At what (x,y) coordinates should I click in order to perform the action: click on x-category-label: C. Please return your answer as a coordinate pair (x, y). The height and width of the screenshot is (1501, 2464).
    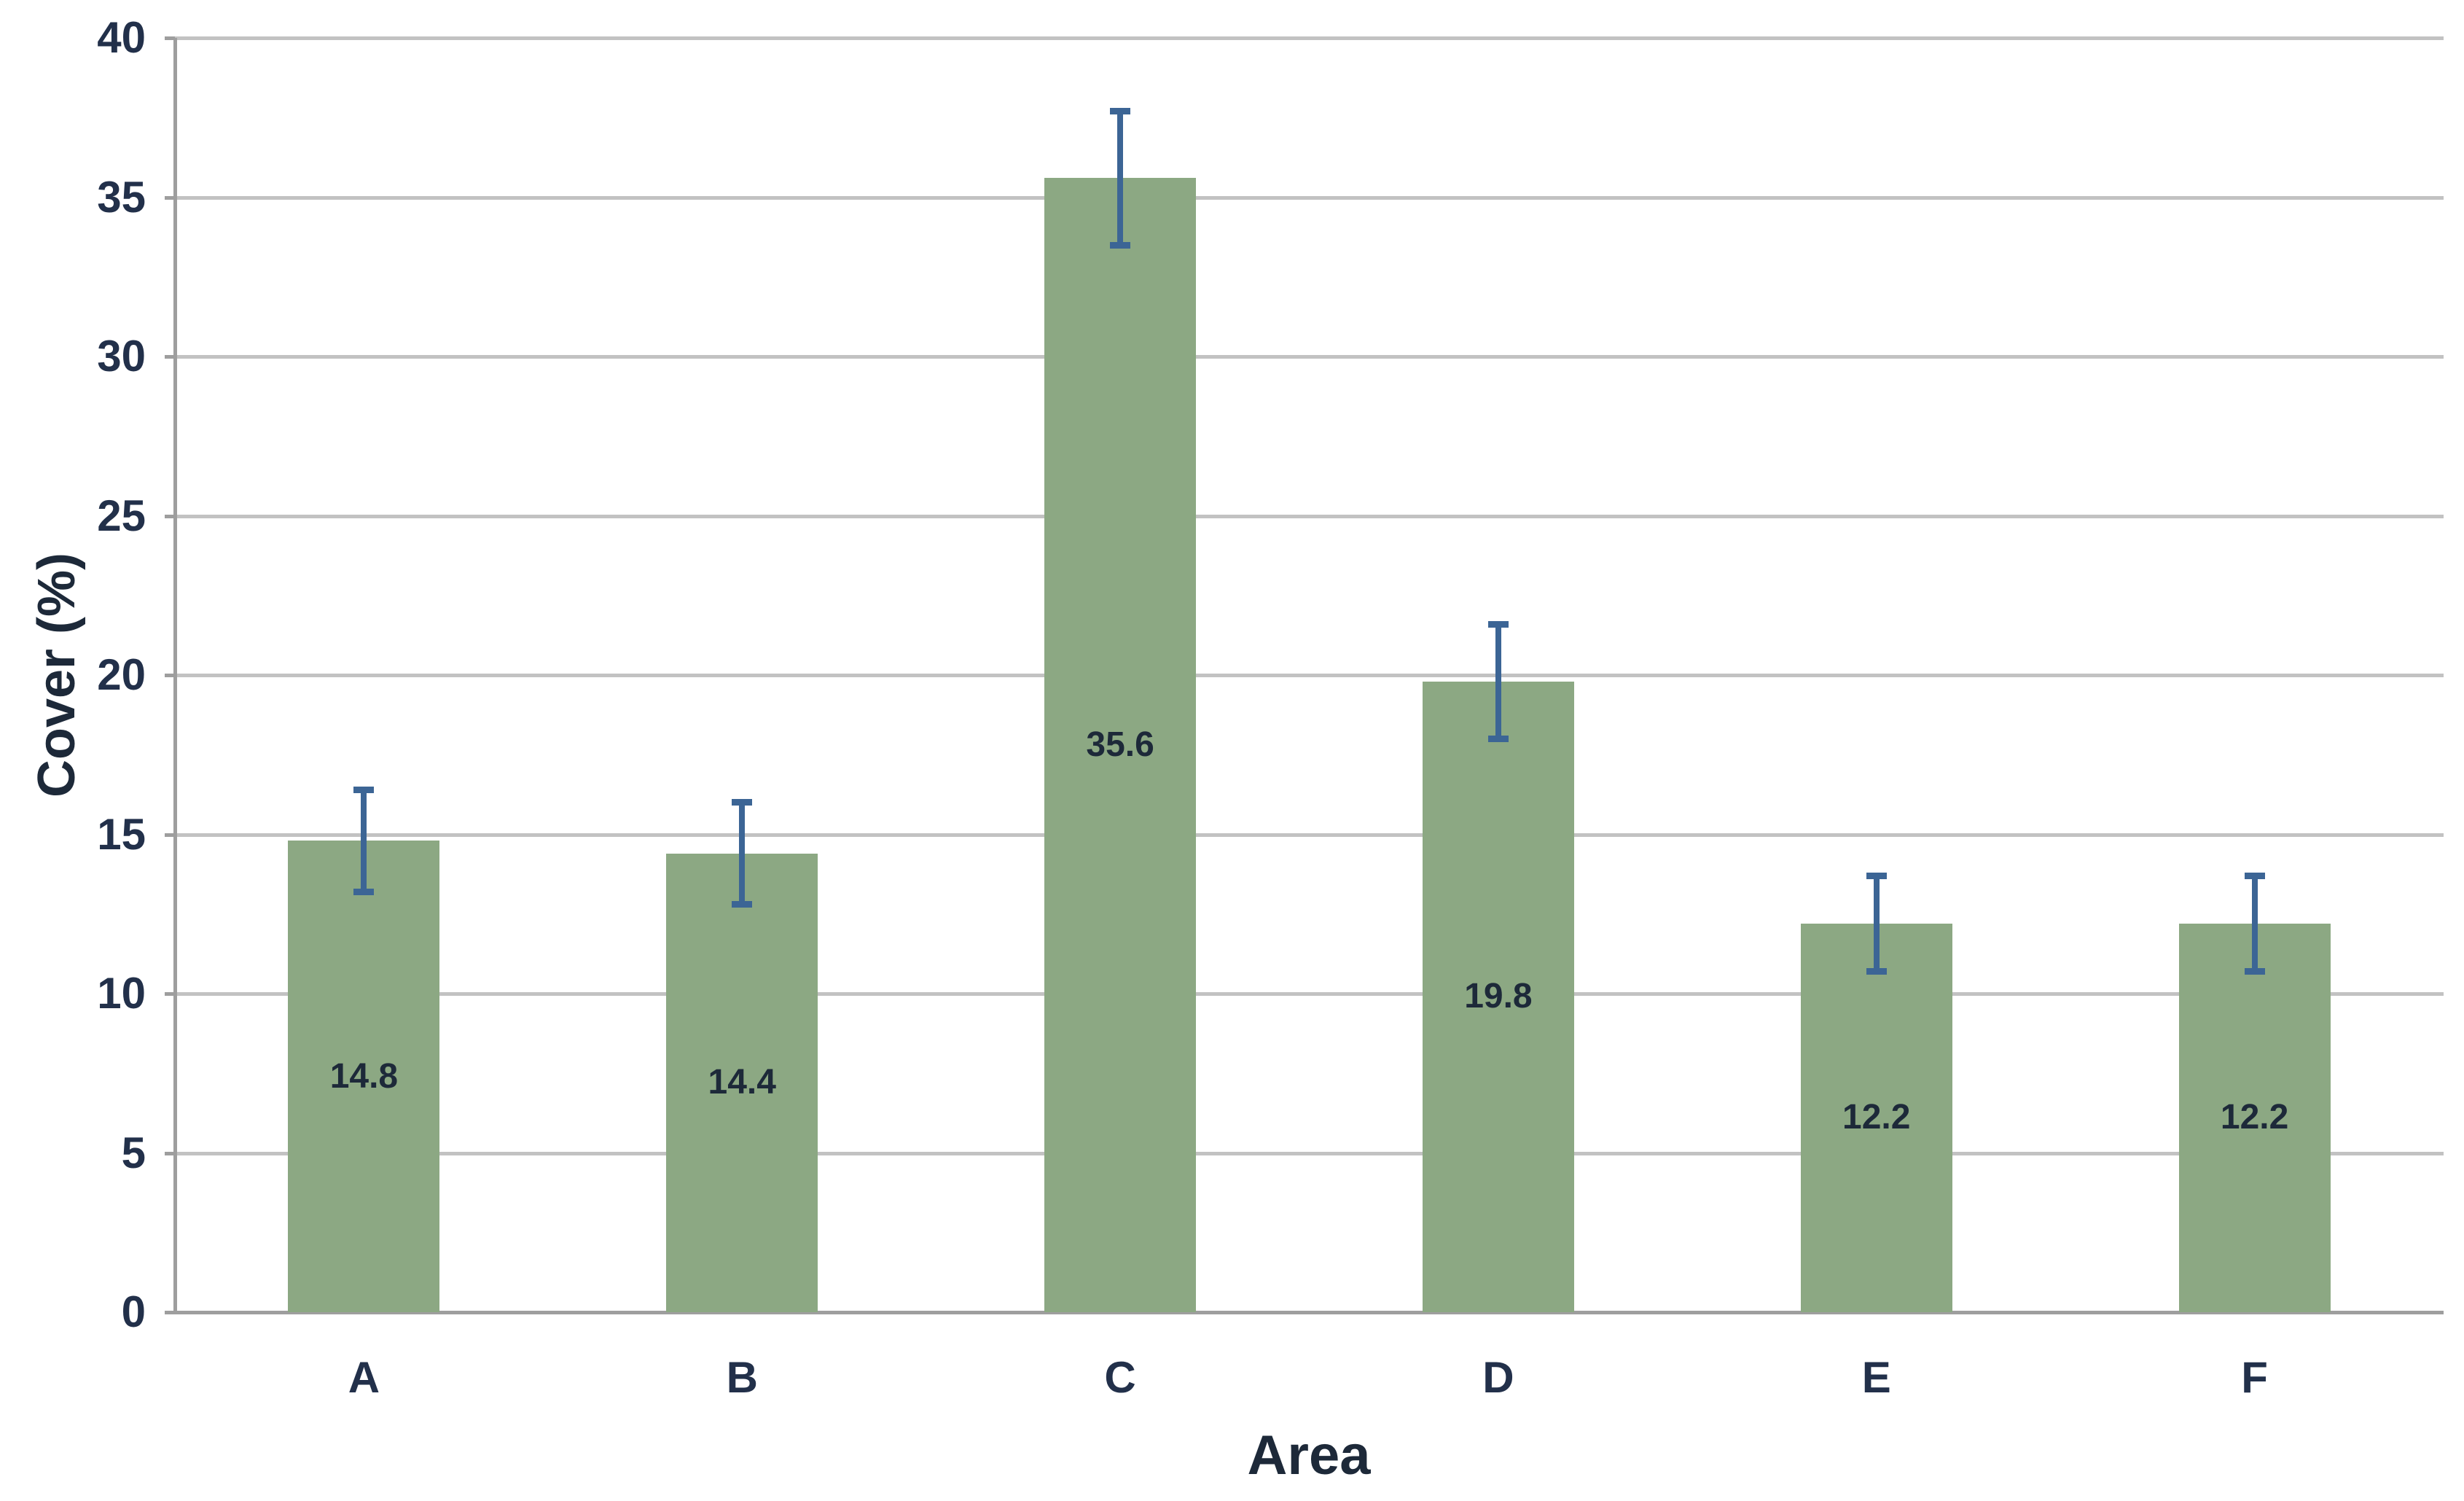
    Looking at the image, I should click on (1120, 1377).